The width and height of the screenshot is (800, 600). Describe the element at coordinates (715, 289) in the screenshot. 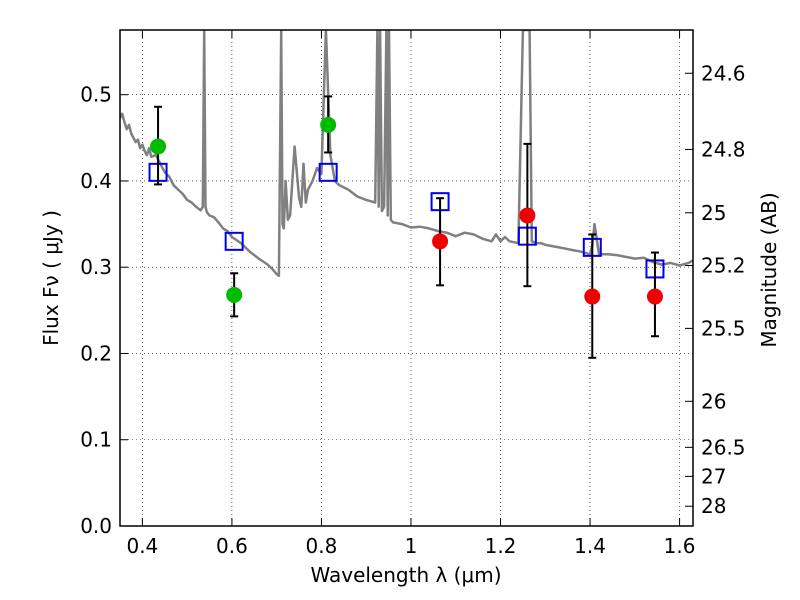

I see `y2-axis-ticks: 24.6 24.8 25 25.2 25.5 26 26.5 27 28` at that location.